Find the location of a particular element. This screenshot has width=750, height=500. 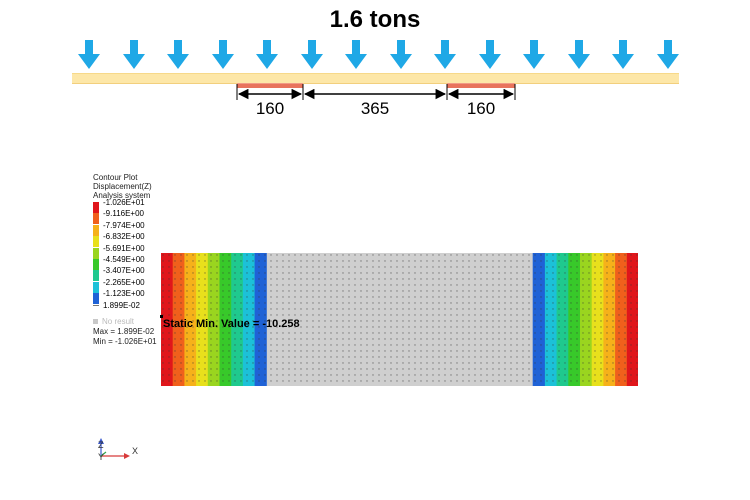

legend-level: -7.974E+00 is located at coordinates (128, 228).